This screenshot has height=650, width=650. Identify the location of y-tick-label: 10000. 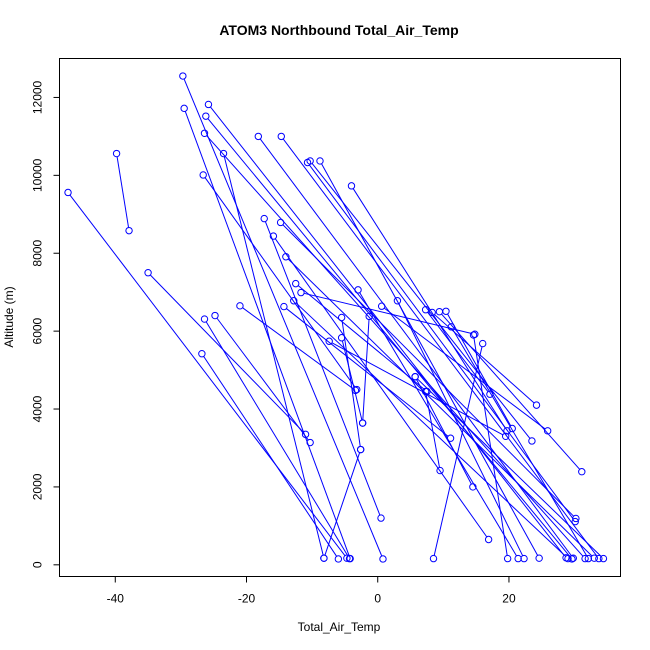
(38, 175).